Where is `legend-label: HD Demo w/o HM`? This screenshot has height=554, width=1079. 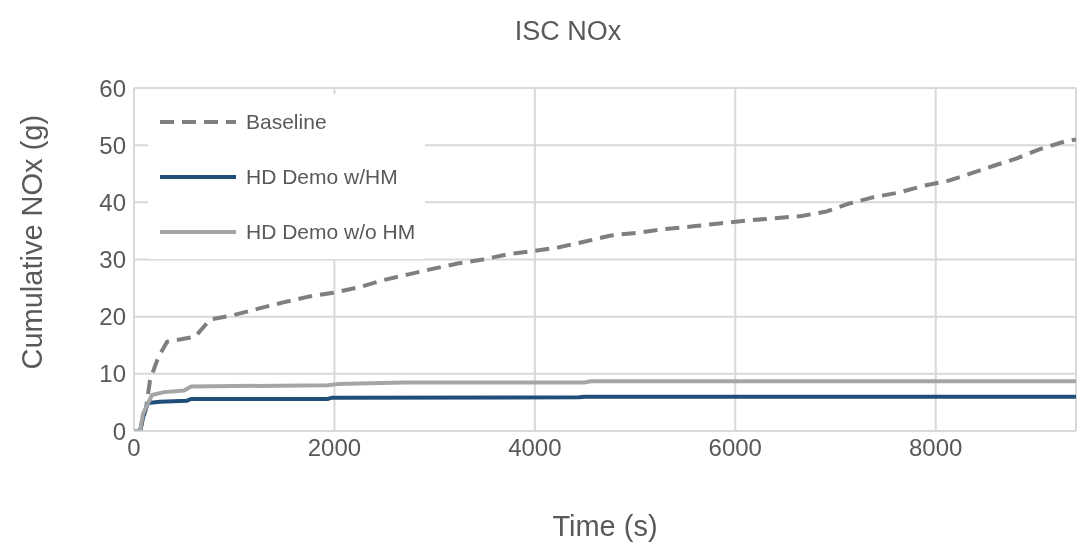
legend-label: HD Demo w/o HM is located at coordinates (331, 231).